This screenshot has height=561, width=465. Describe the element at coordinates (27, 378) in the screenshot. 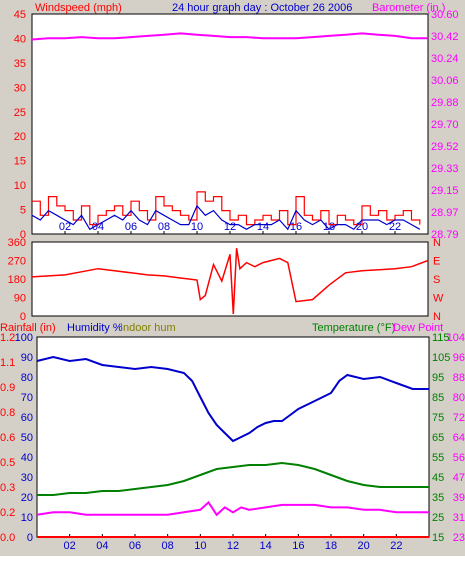

I see `humidity-tick-label: 80` at that location.